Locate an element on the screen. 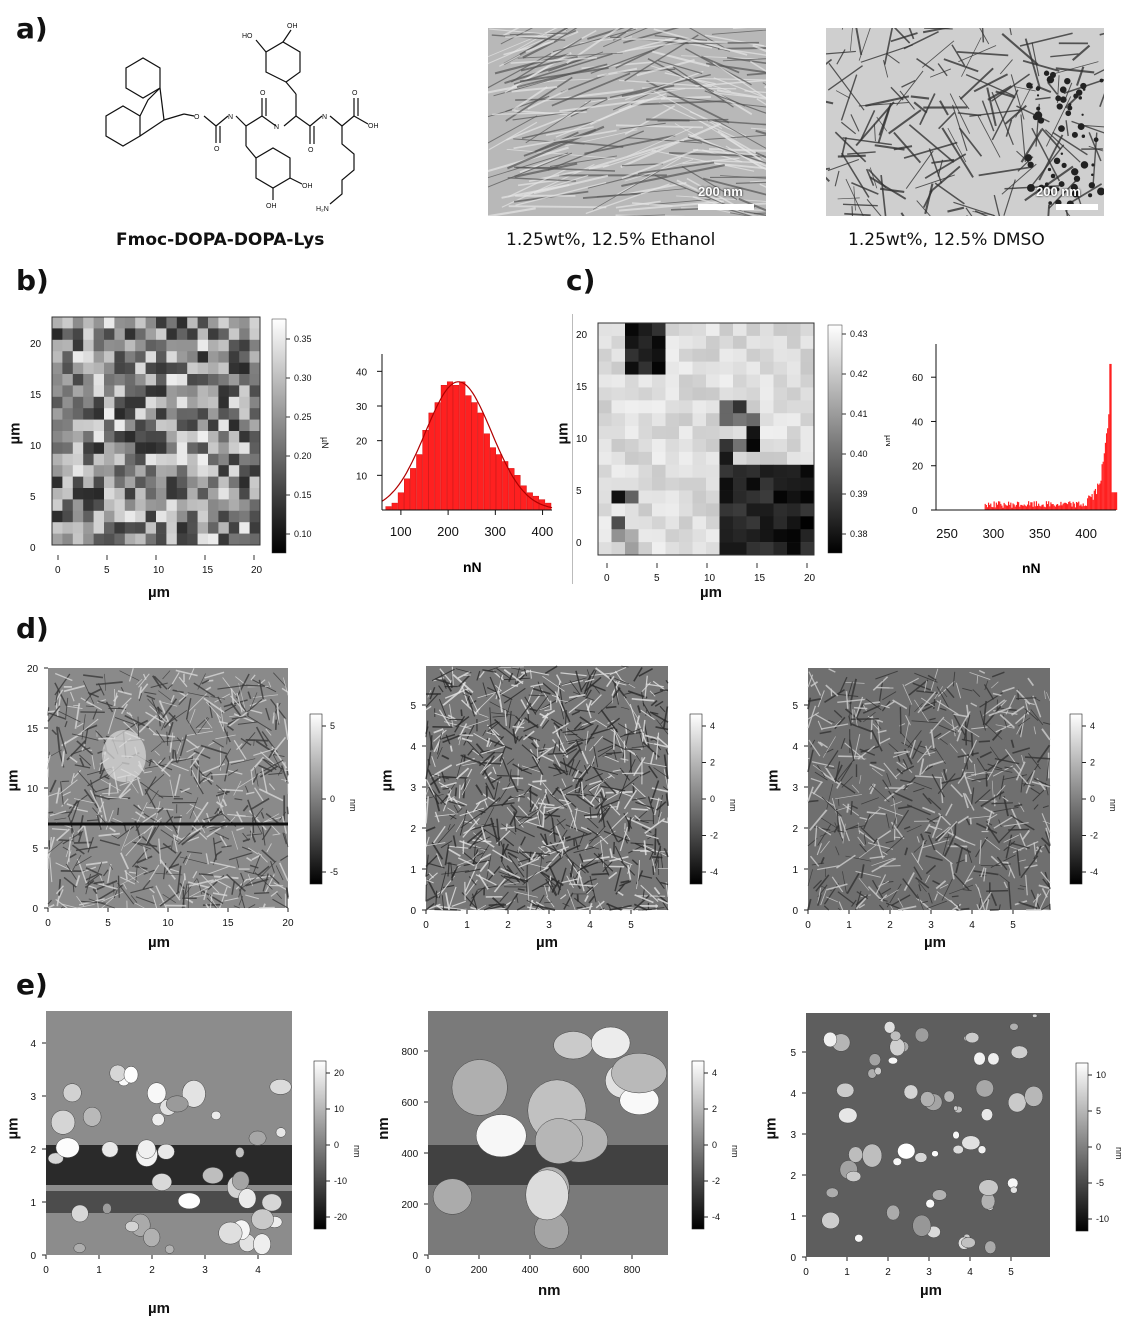  colorbar-tick: 2 is located at coordinates (712, 763).